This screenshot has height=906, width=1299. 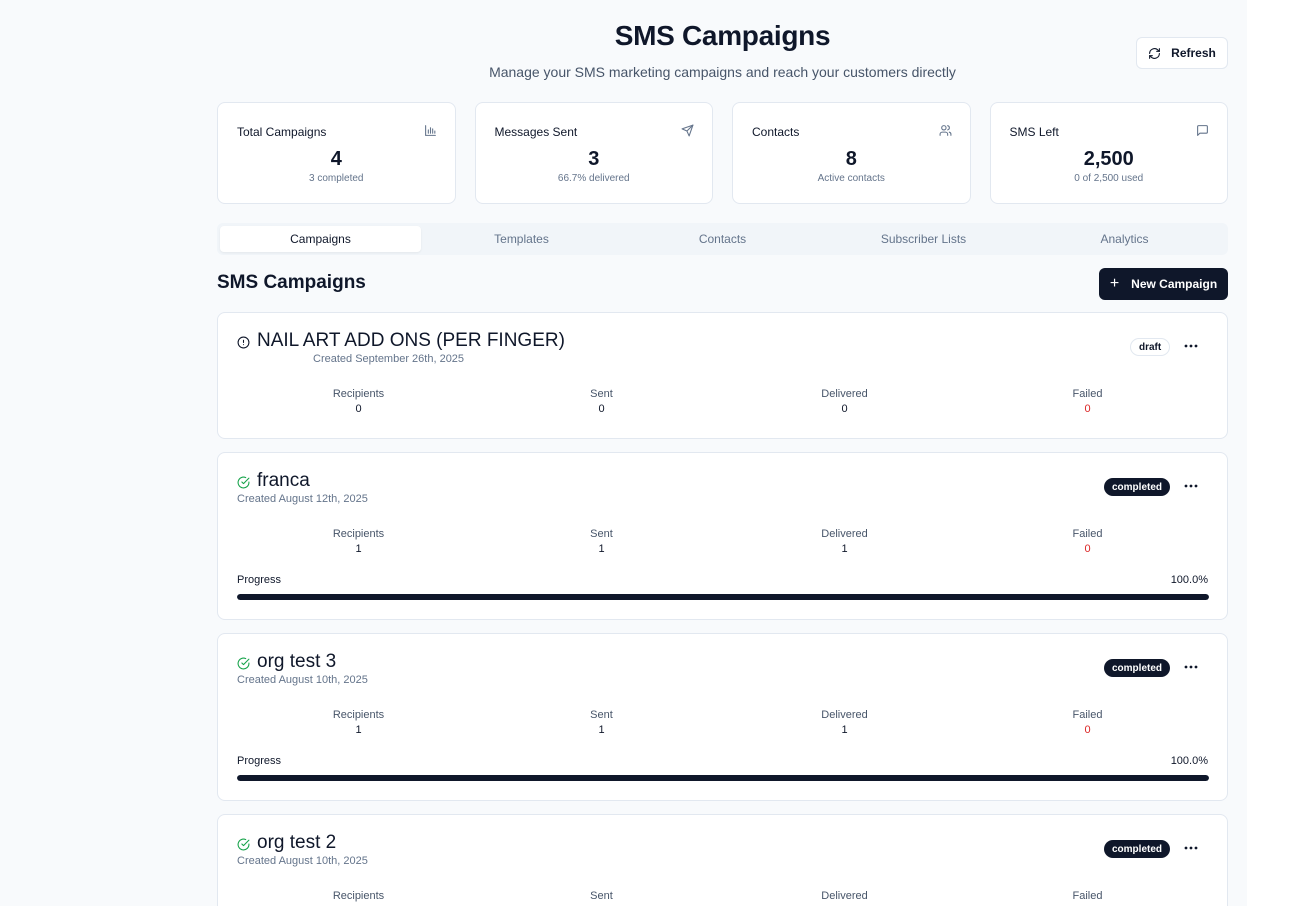 I want to click on stat-sub: Active contacts, so click(x=851, y=178).